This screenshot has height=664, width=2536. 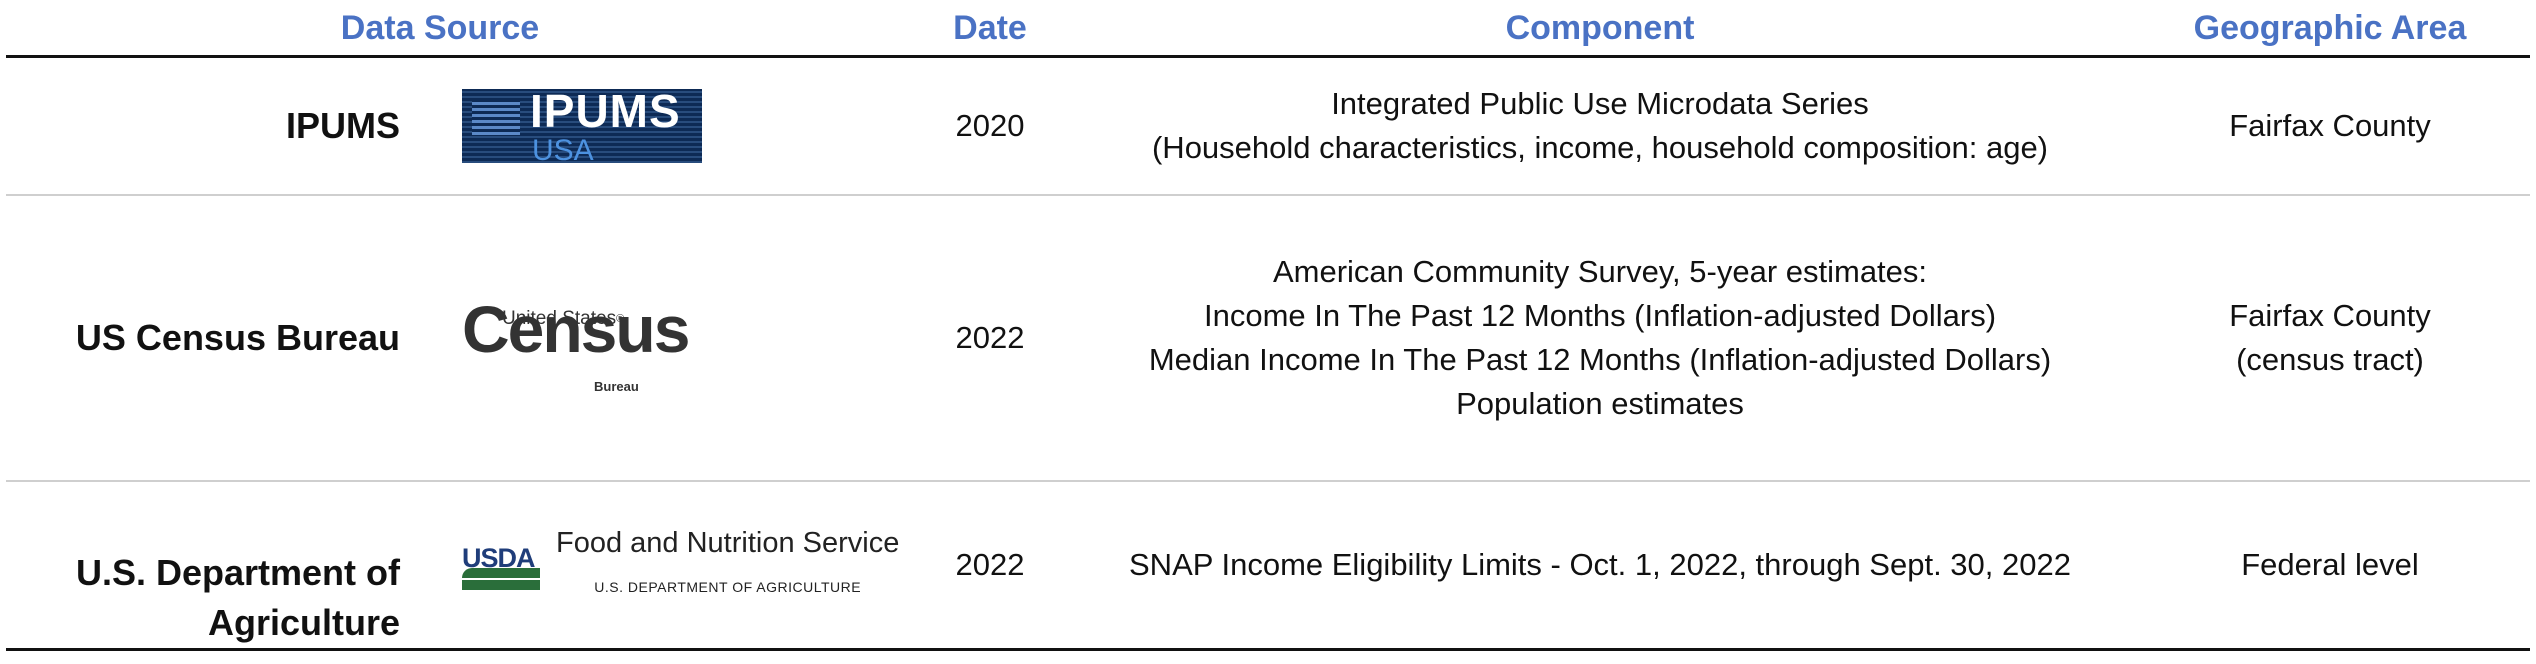 I want to click on usda-agency-name: Food and Nutrition Service, so click(x=728, y=543).